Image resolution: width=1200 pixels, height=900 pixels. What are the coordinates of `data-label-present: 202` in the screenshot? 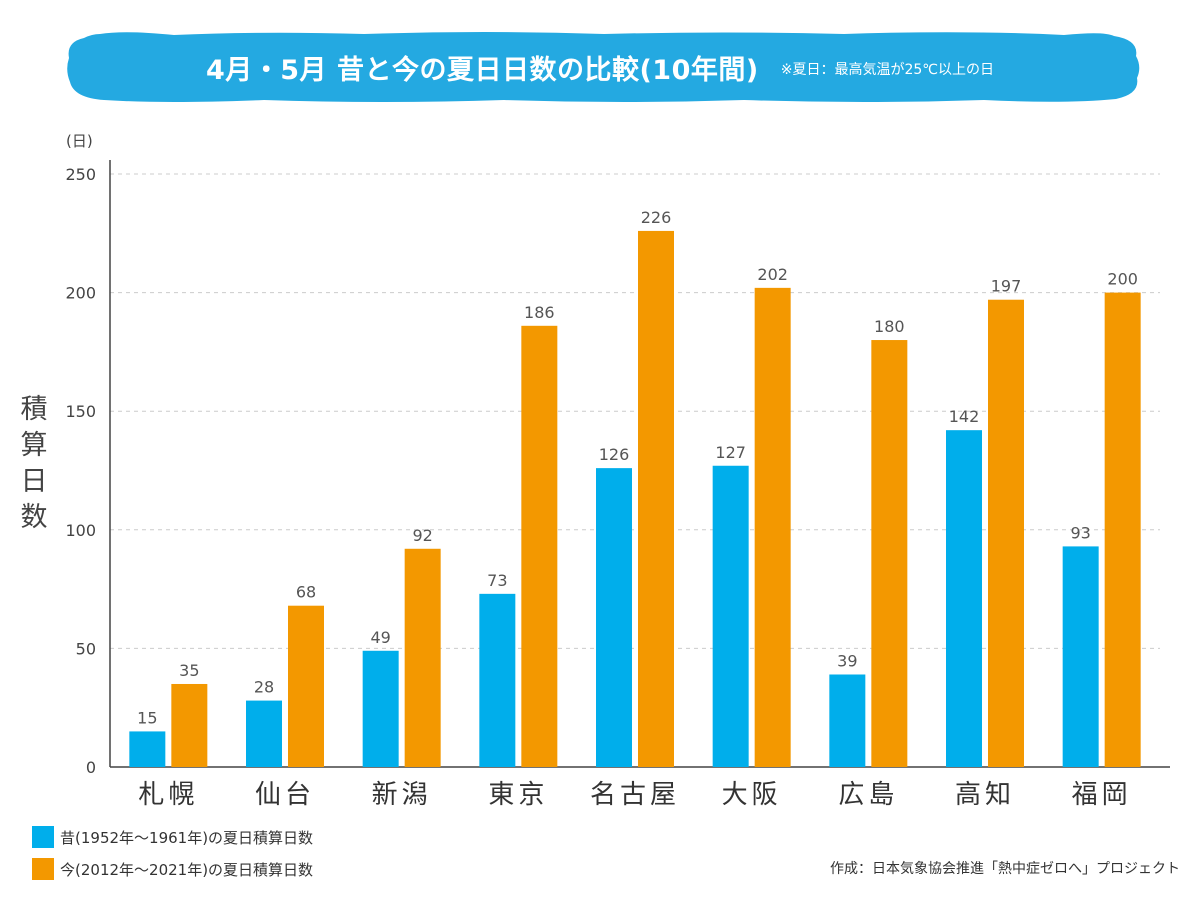 It's located at (772, 274).